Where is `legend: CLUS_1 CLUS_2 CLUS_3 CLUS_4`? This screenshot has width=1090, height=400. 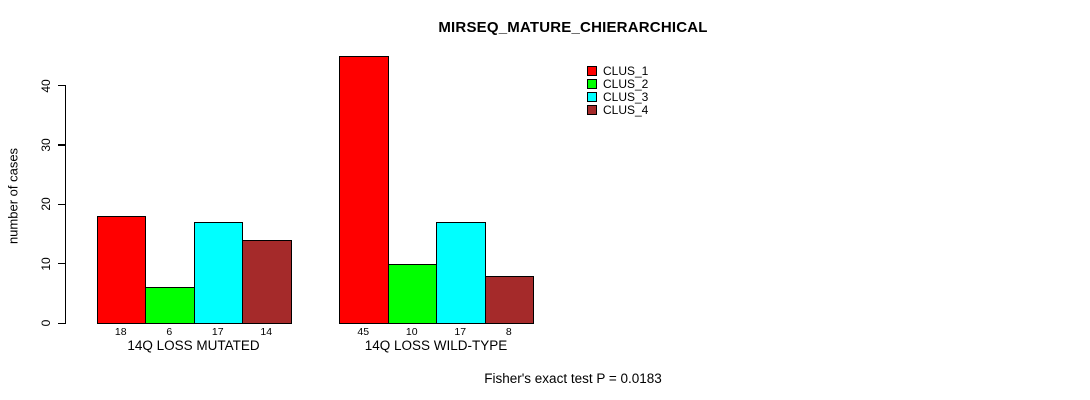 legend: CLUS_1 CLUS_2 CLUS_3 CLUS_4 is located at coordinates (617, 90).